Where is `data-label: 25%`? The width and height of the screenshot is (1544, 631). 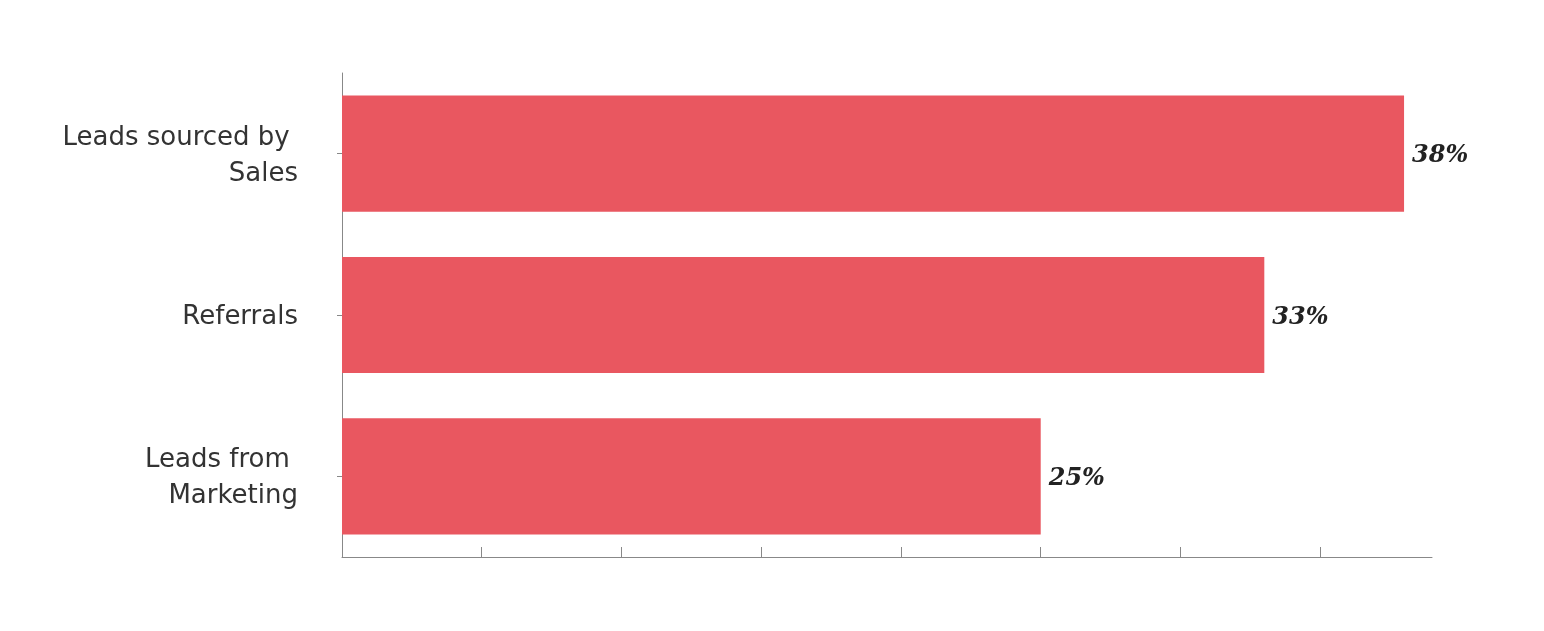
data-label: 25% is located at coordinates (1076, 476).